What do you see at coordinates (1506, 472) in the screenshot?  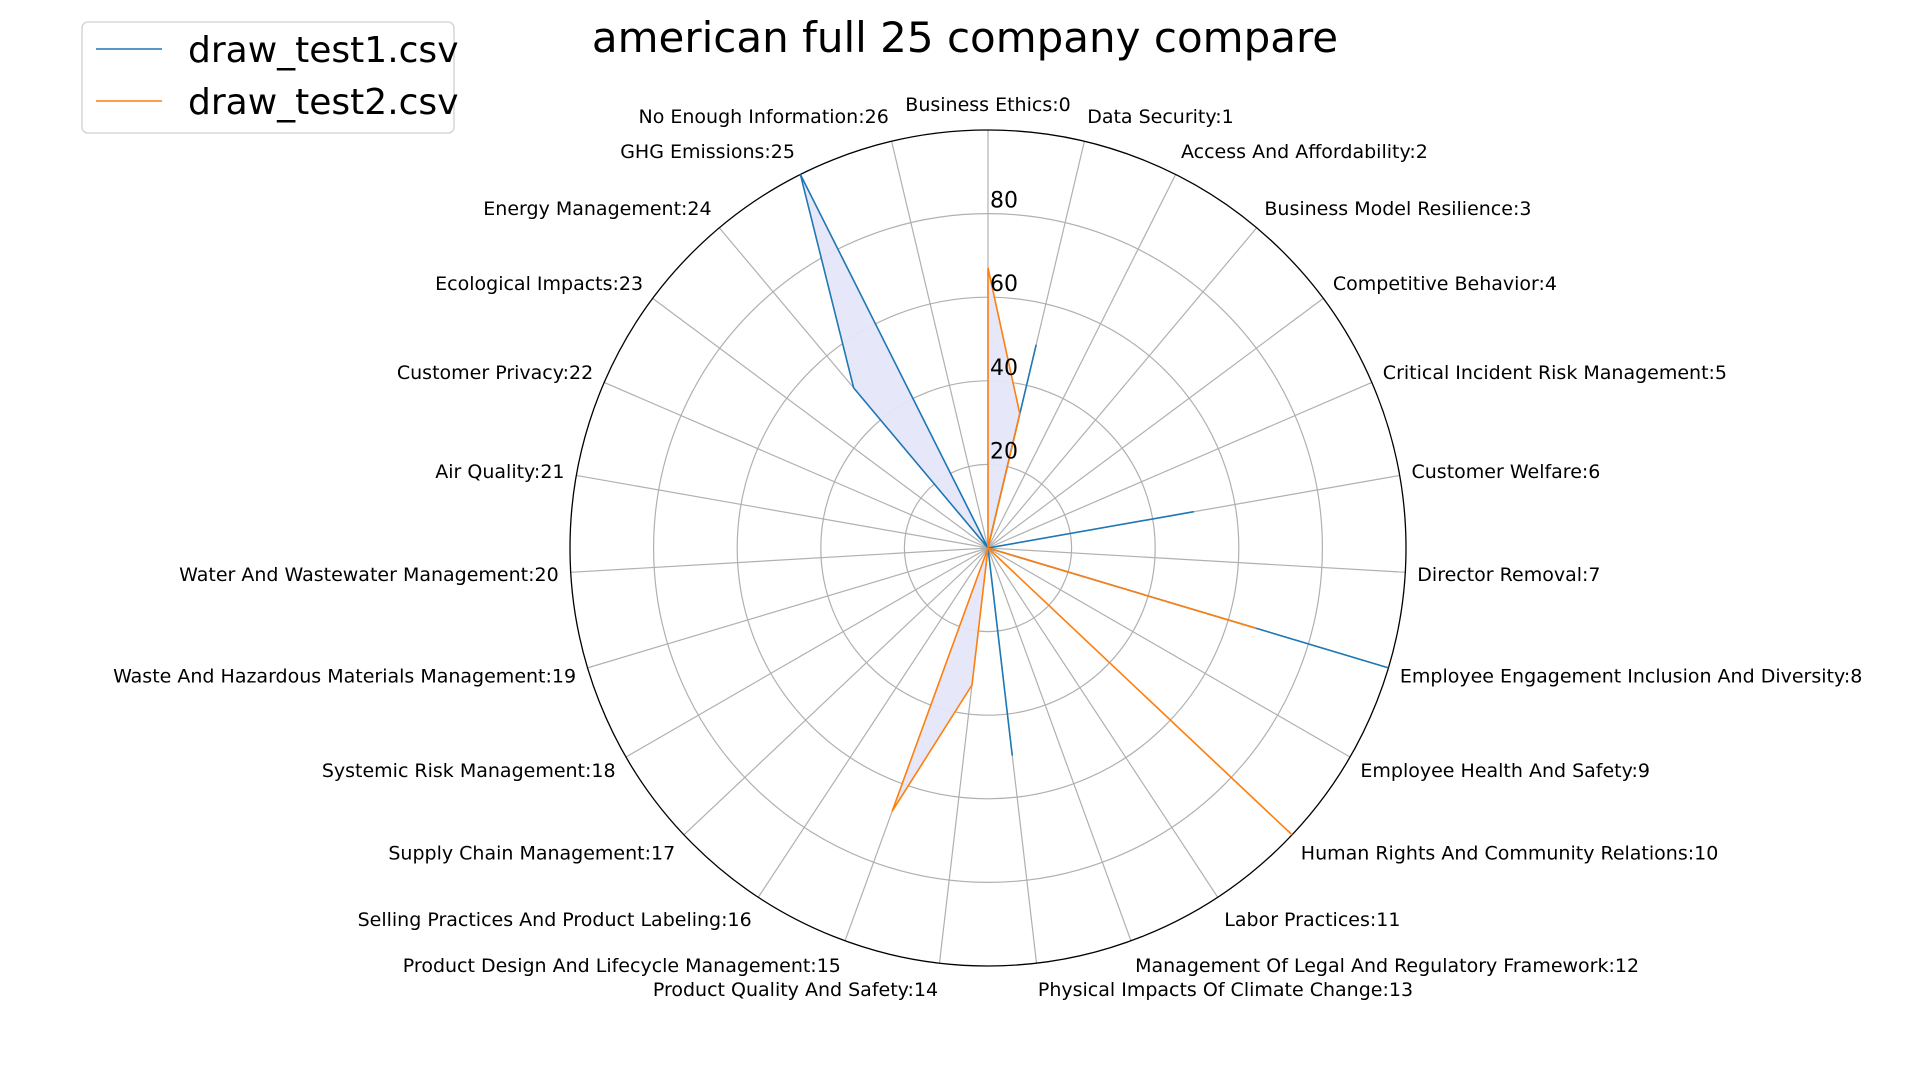 I see `category-label-6: Customer Welfare:6` at bounding box center [1506, 472].